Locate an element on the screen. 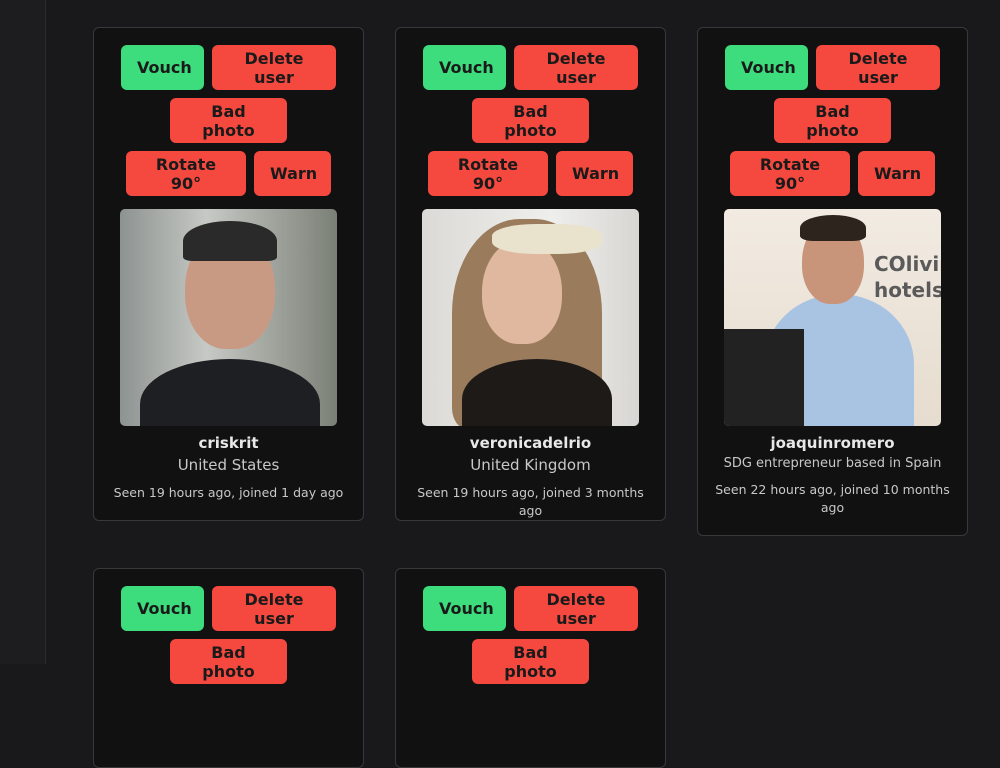 Image resolution: width=1000 pixels, height=768 pixels. username: veronicadelrio is located at coordinates (530, 443).